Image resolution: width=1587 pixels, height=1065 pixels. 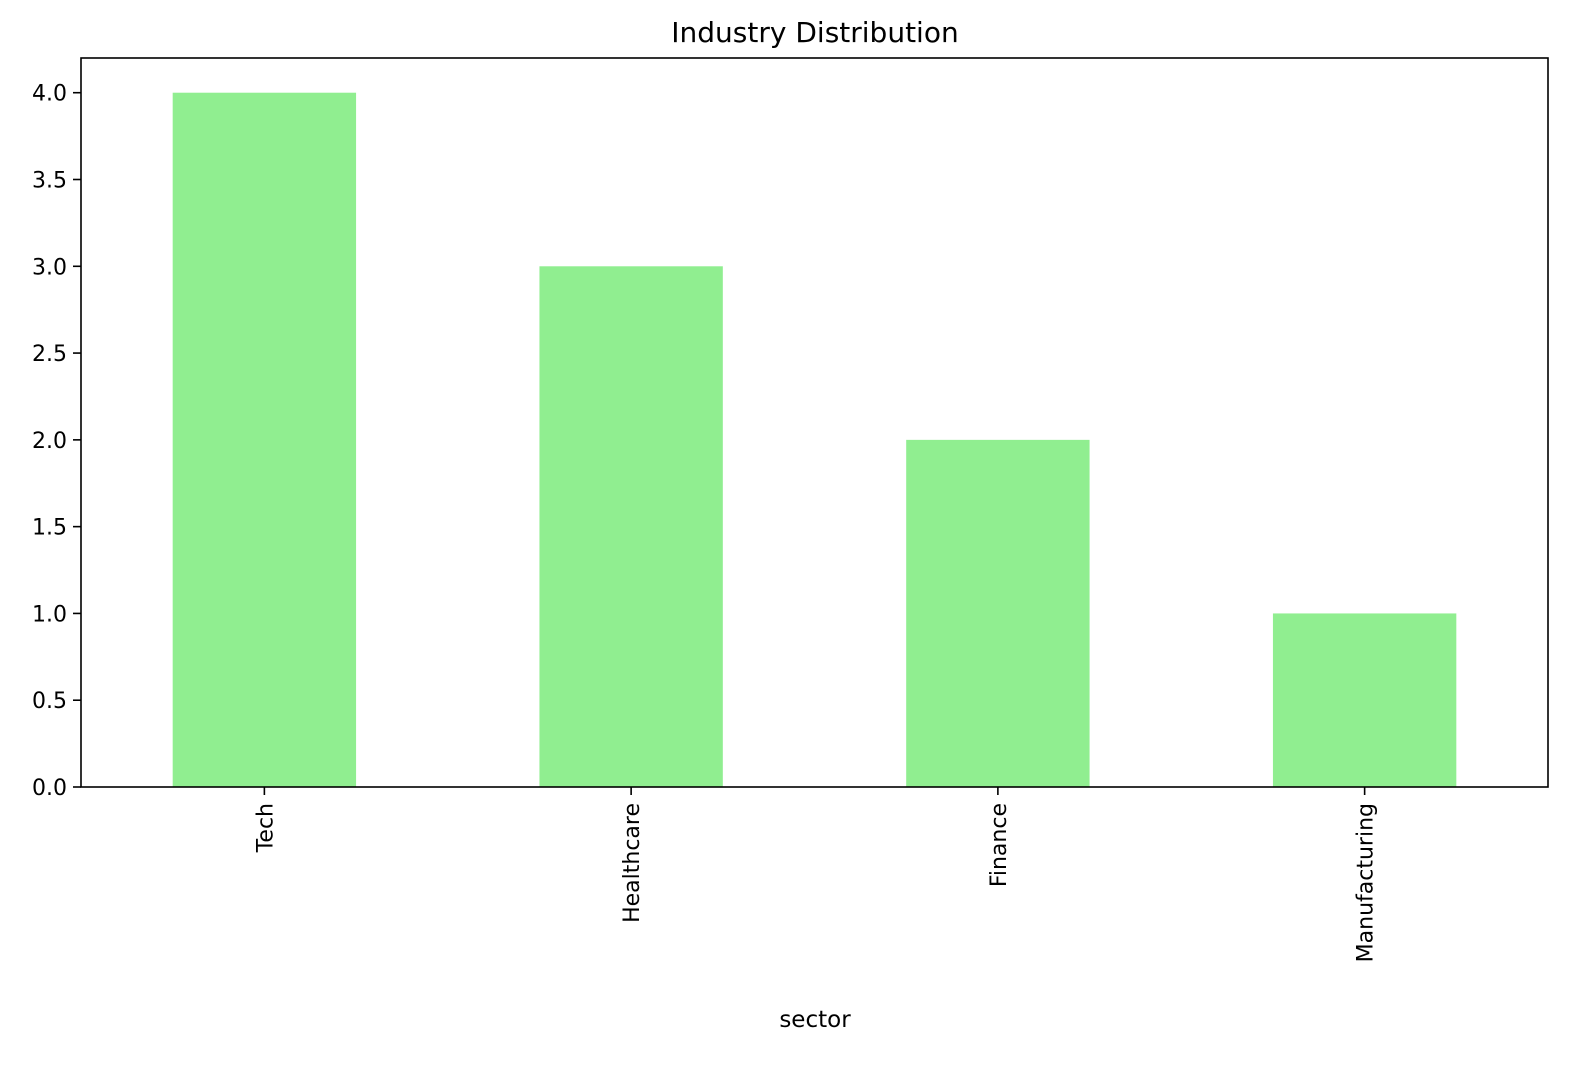 I want to click on y-tick-label: 0.0, so click(x=49, y=788).